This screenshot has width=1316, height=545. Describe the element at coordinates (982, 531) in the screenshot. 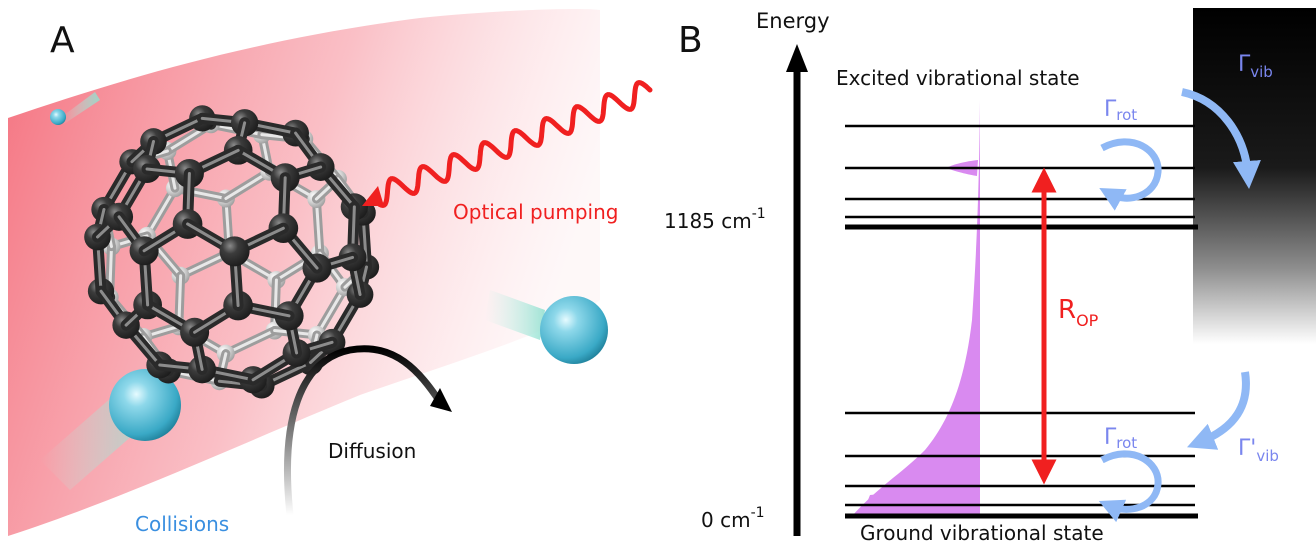

I see `ground-state-label: Ground vibrational state` at that location.